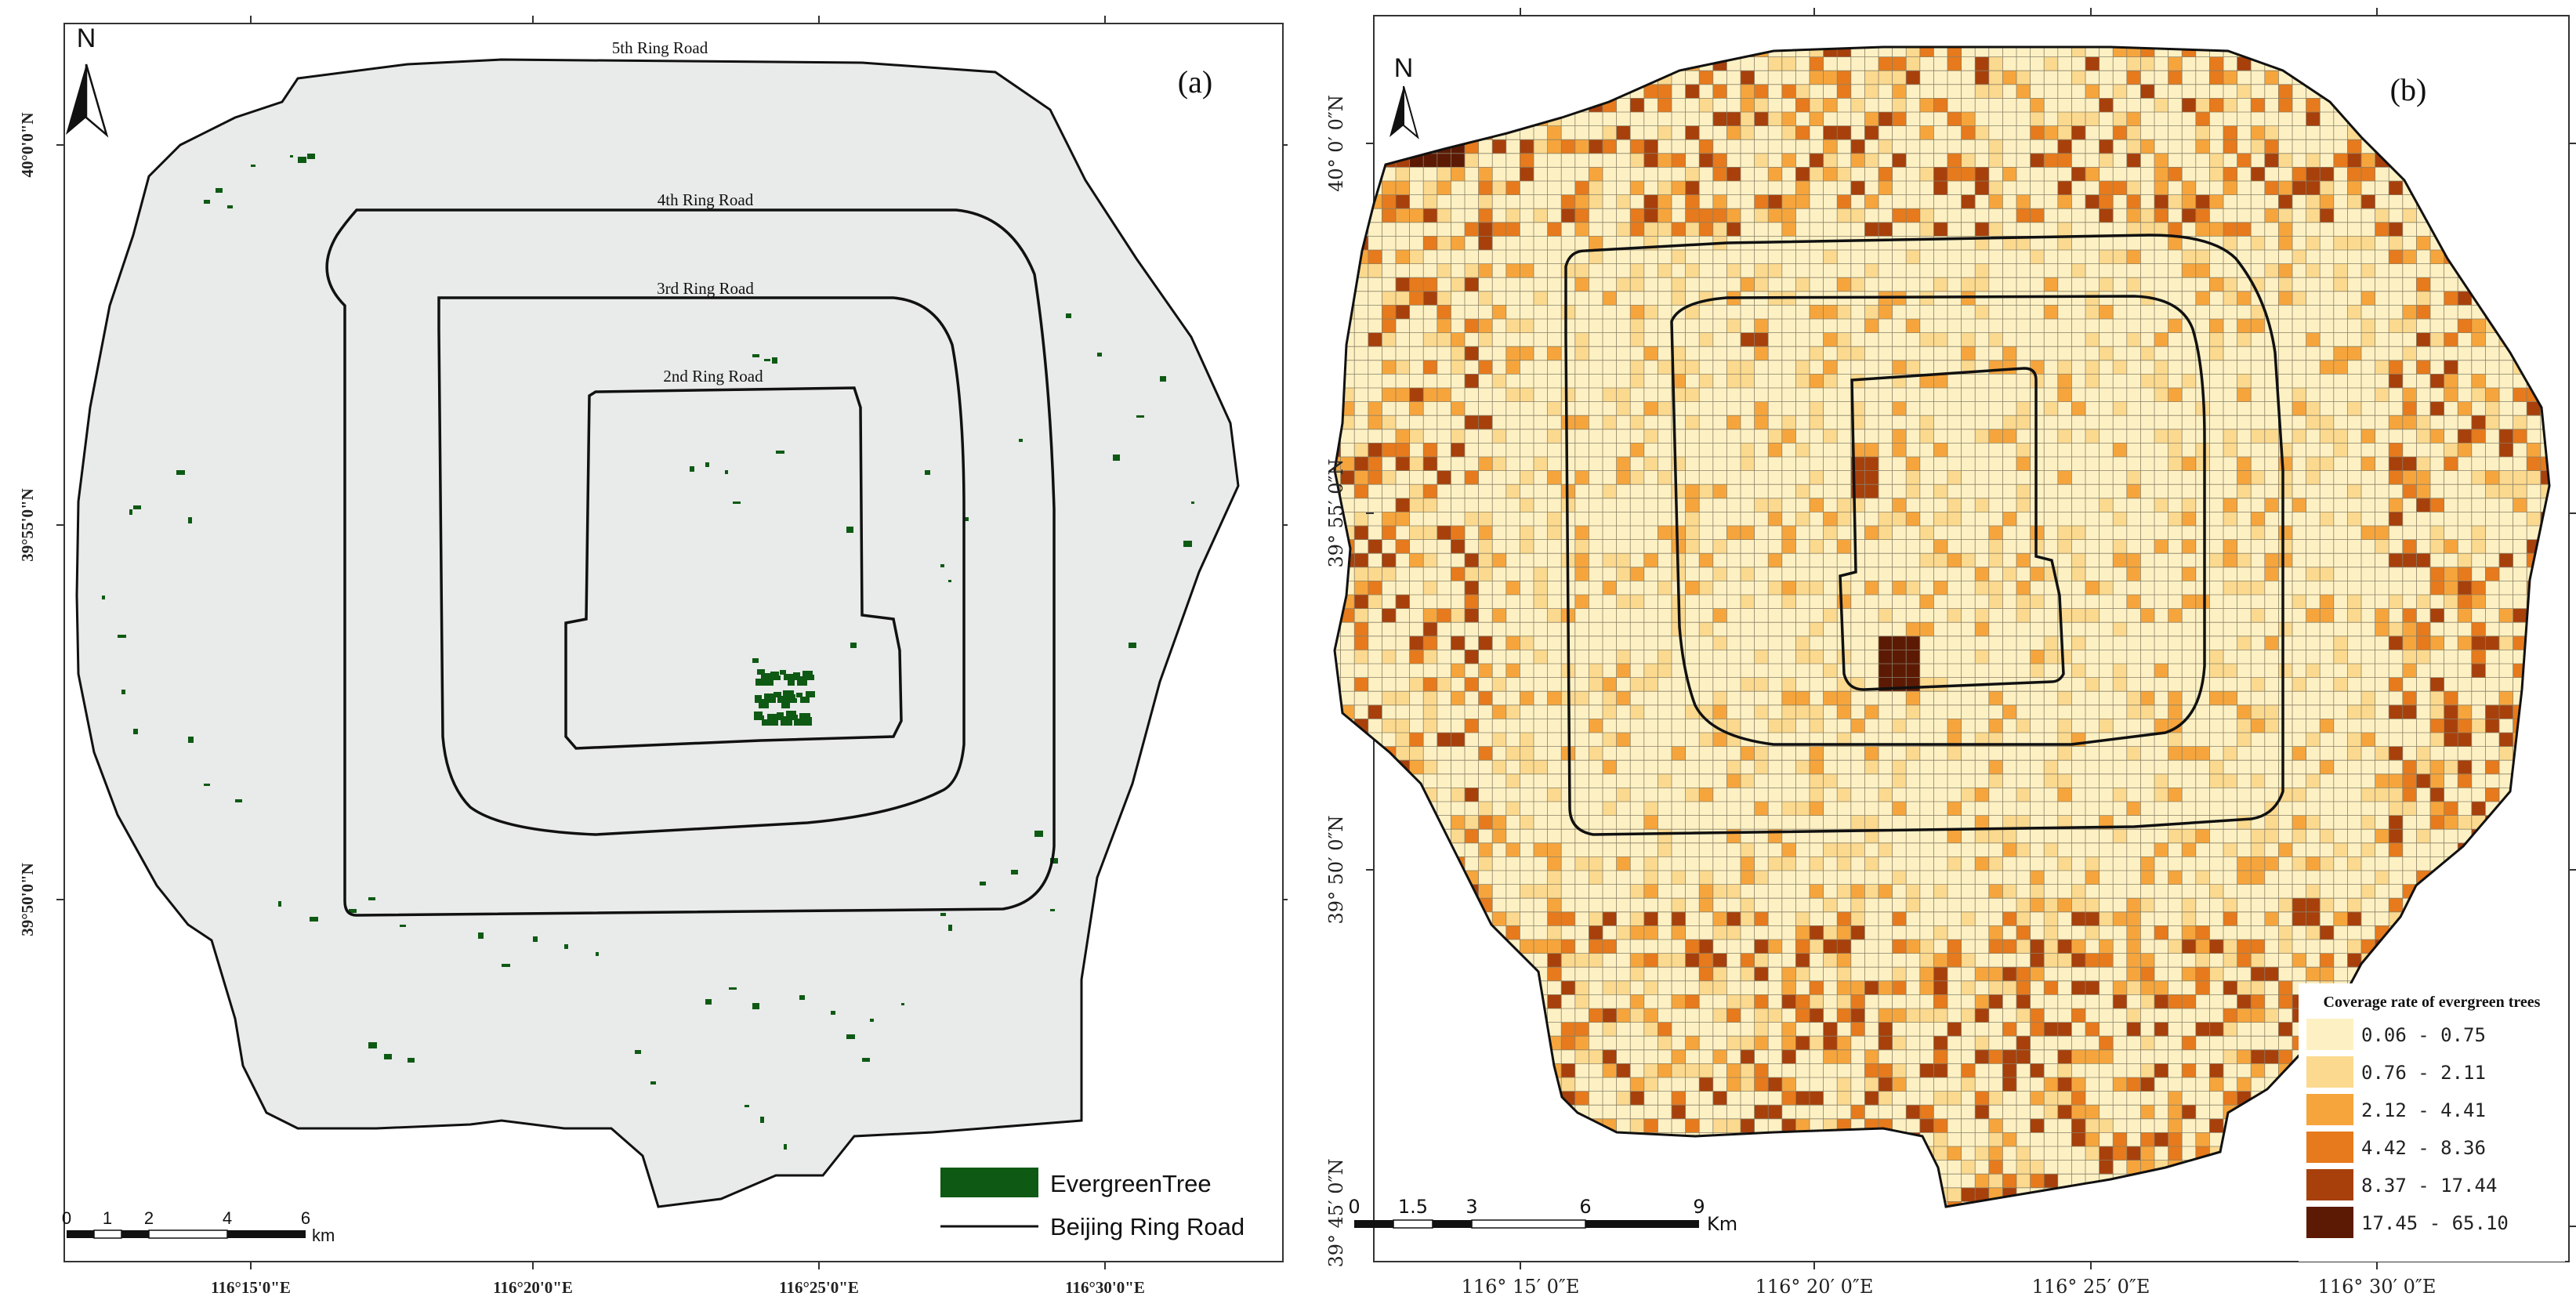 The width and height of the screenshot is (2576, 1300). What do you see at coordinates (705, 289) in the screenshot?
I see `ring3-label: 3rd Ring Road` at bounding box center [705, 289].